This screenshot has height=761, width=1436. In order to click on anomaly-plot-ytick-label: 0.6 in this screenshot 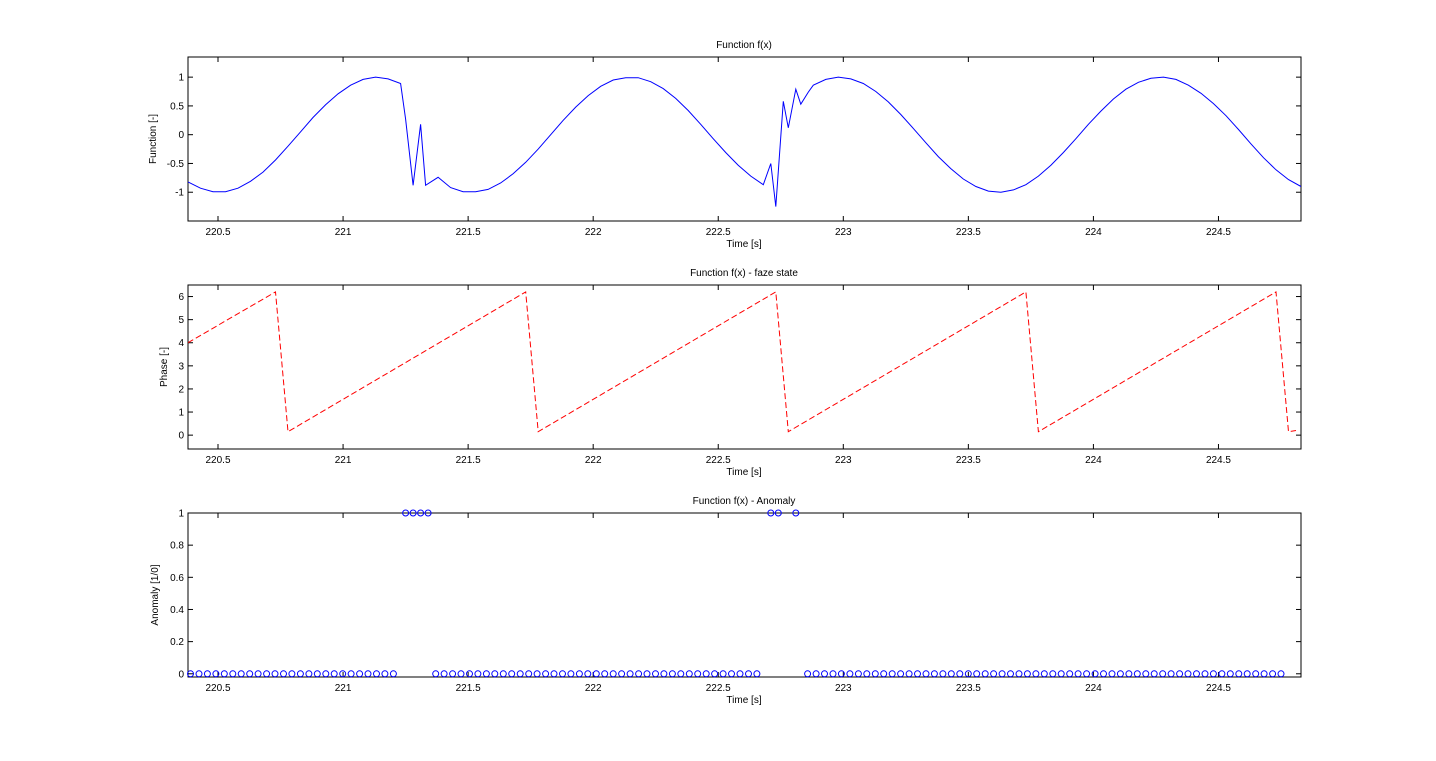, I will do `click(177, 578)`.